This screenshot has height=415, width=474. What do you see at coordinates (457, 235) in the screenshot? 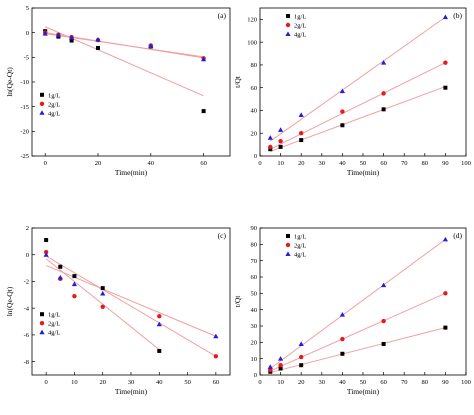
I see `panel-label: (d)` at bounding box center [457, 235].